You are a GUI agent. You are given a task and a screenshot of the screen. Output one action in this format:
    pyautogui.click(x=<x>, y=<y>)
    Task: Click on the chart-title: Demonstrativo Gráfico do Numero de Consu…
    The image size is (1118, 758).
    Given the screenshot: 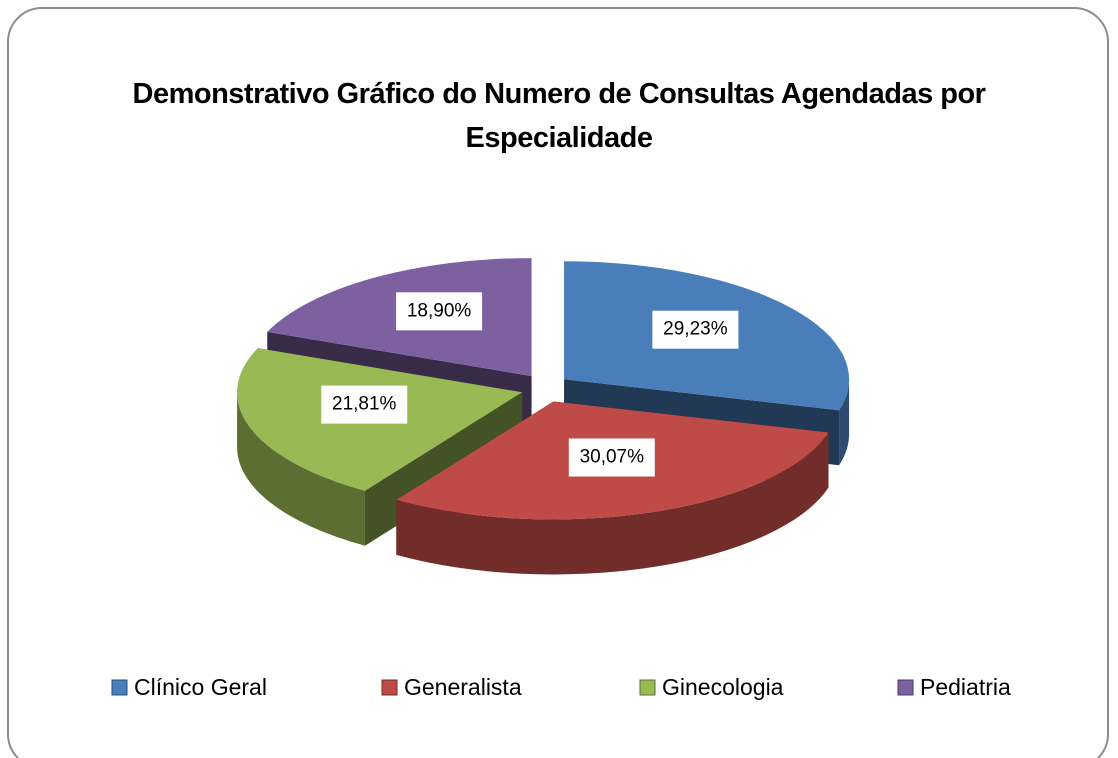 What is the action you would take?
    pyautogui.click(x=559, y=116)
    